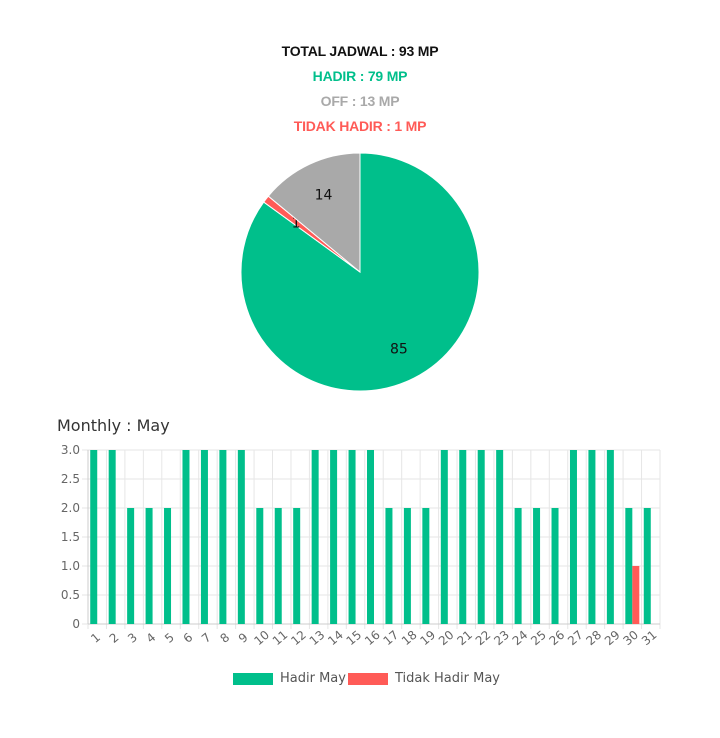 The width and height of the screenshot is (720, 738). Describe the element at coordinates (360, 51) in the screenshot. I see `total-jadwal-label: TOTAL JADWAL : 93 MP` at that location.